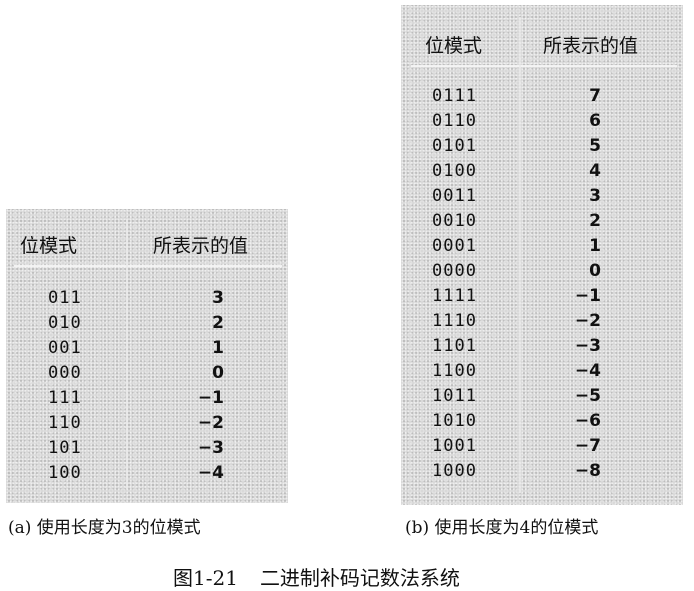  I want to click on table-row: 0010 2, so click(542, 220).